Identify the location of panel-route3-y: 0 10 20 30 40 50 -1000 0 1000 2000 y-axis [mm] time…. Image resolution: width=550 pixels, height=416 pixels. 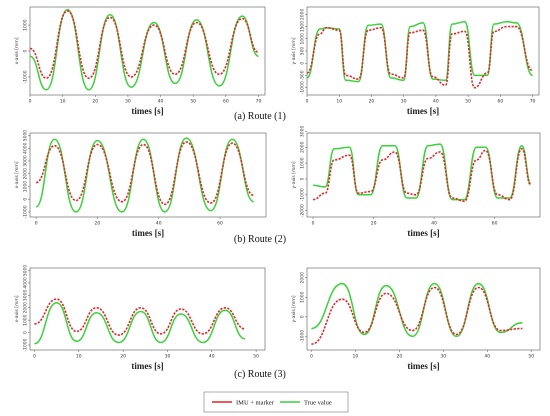
(416, 319).